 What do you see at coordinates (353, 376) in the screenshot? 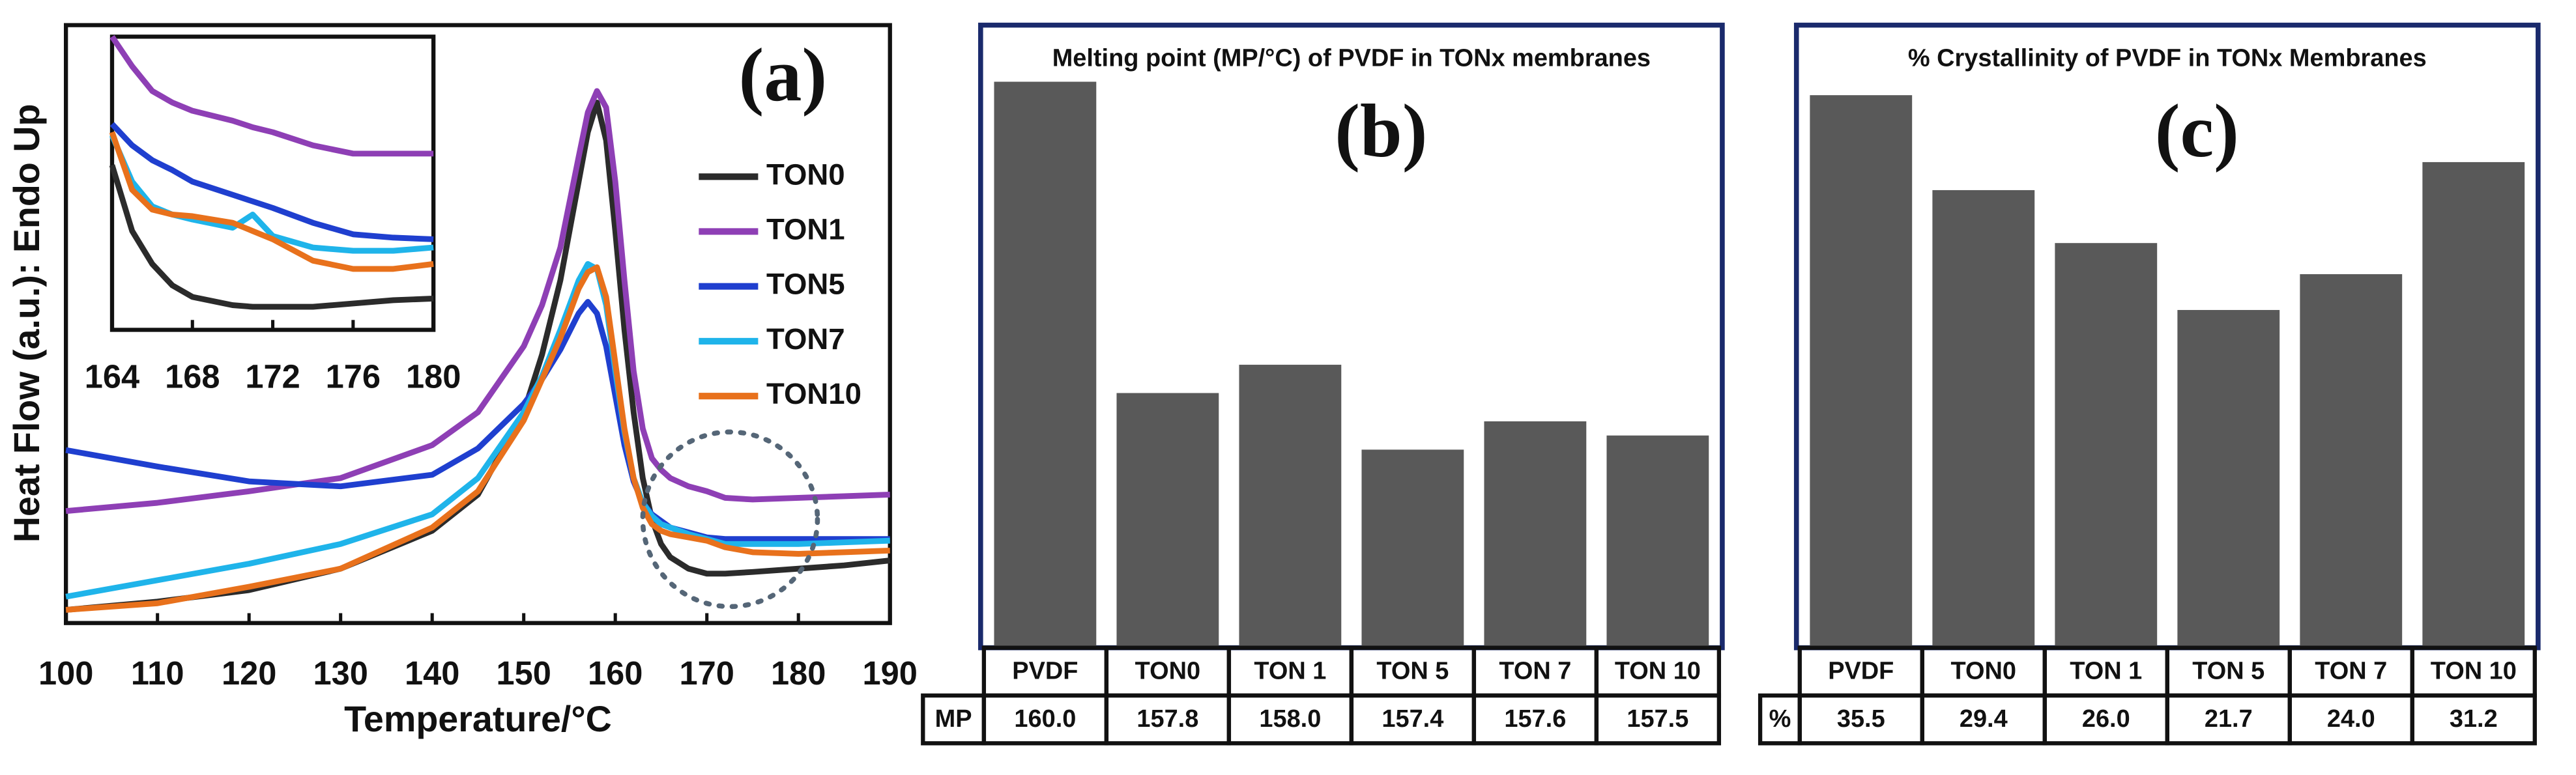
I see `x-tick-label: 176` at bounding box center [353, 376].